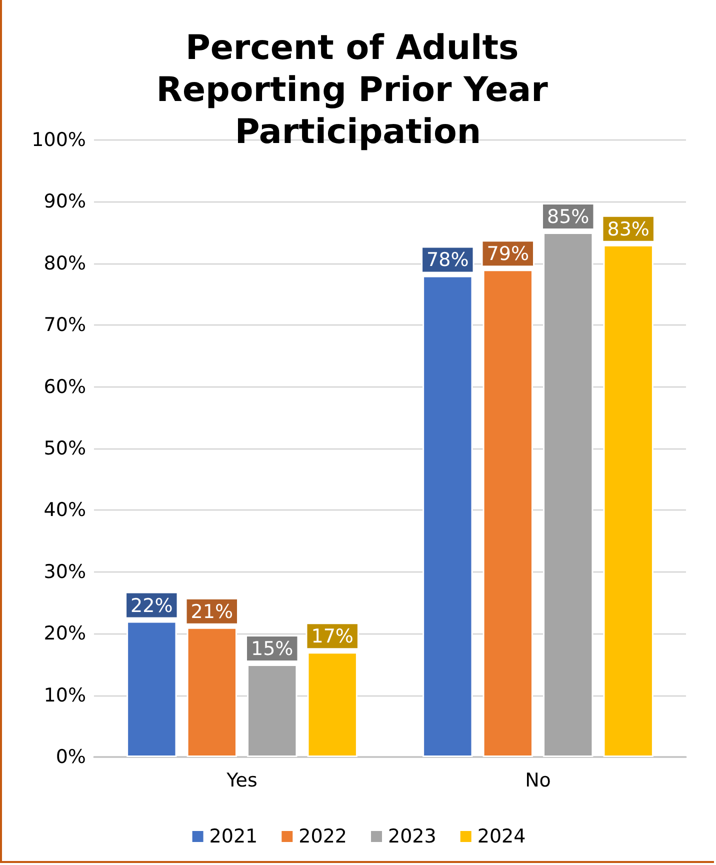 This screenshot has width=716, height=865. Describe the element at coordinates (151, 605) in the screenshot. I see `data-label: 22%` at that location.